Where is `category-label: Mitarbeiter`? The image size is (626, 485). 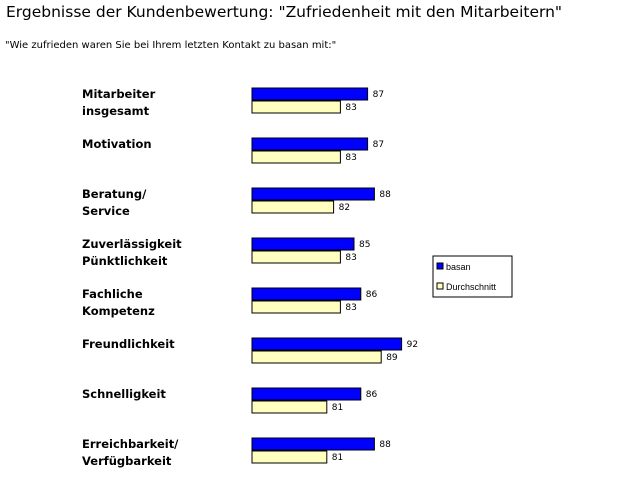
category-label: Mitarbeiter is located at coordinates (119, 94).